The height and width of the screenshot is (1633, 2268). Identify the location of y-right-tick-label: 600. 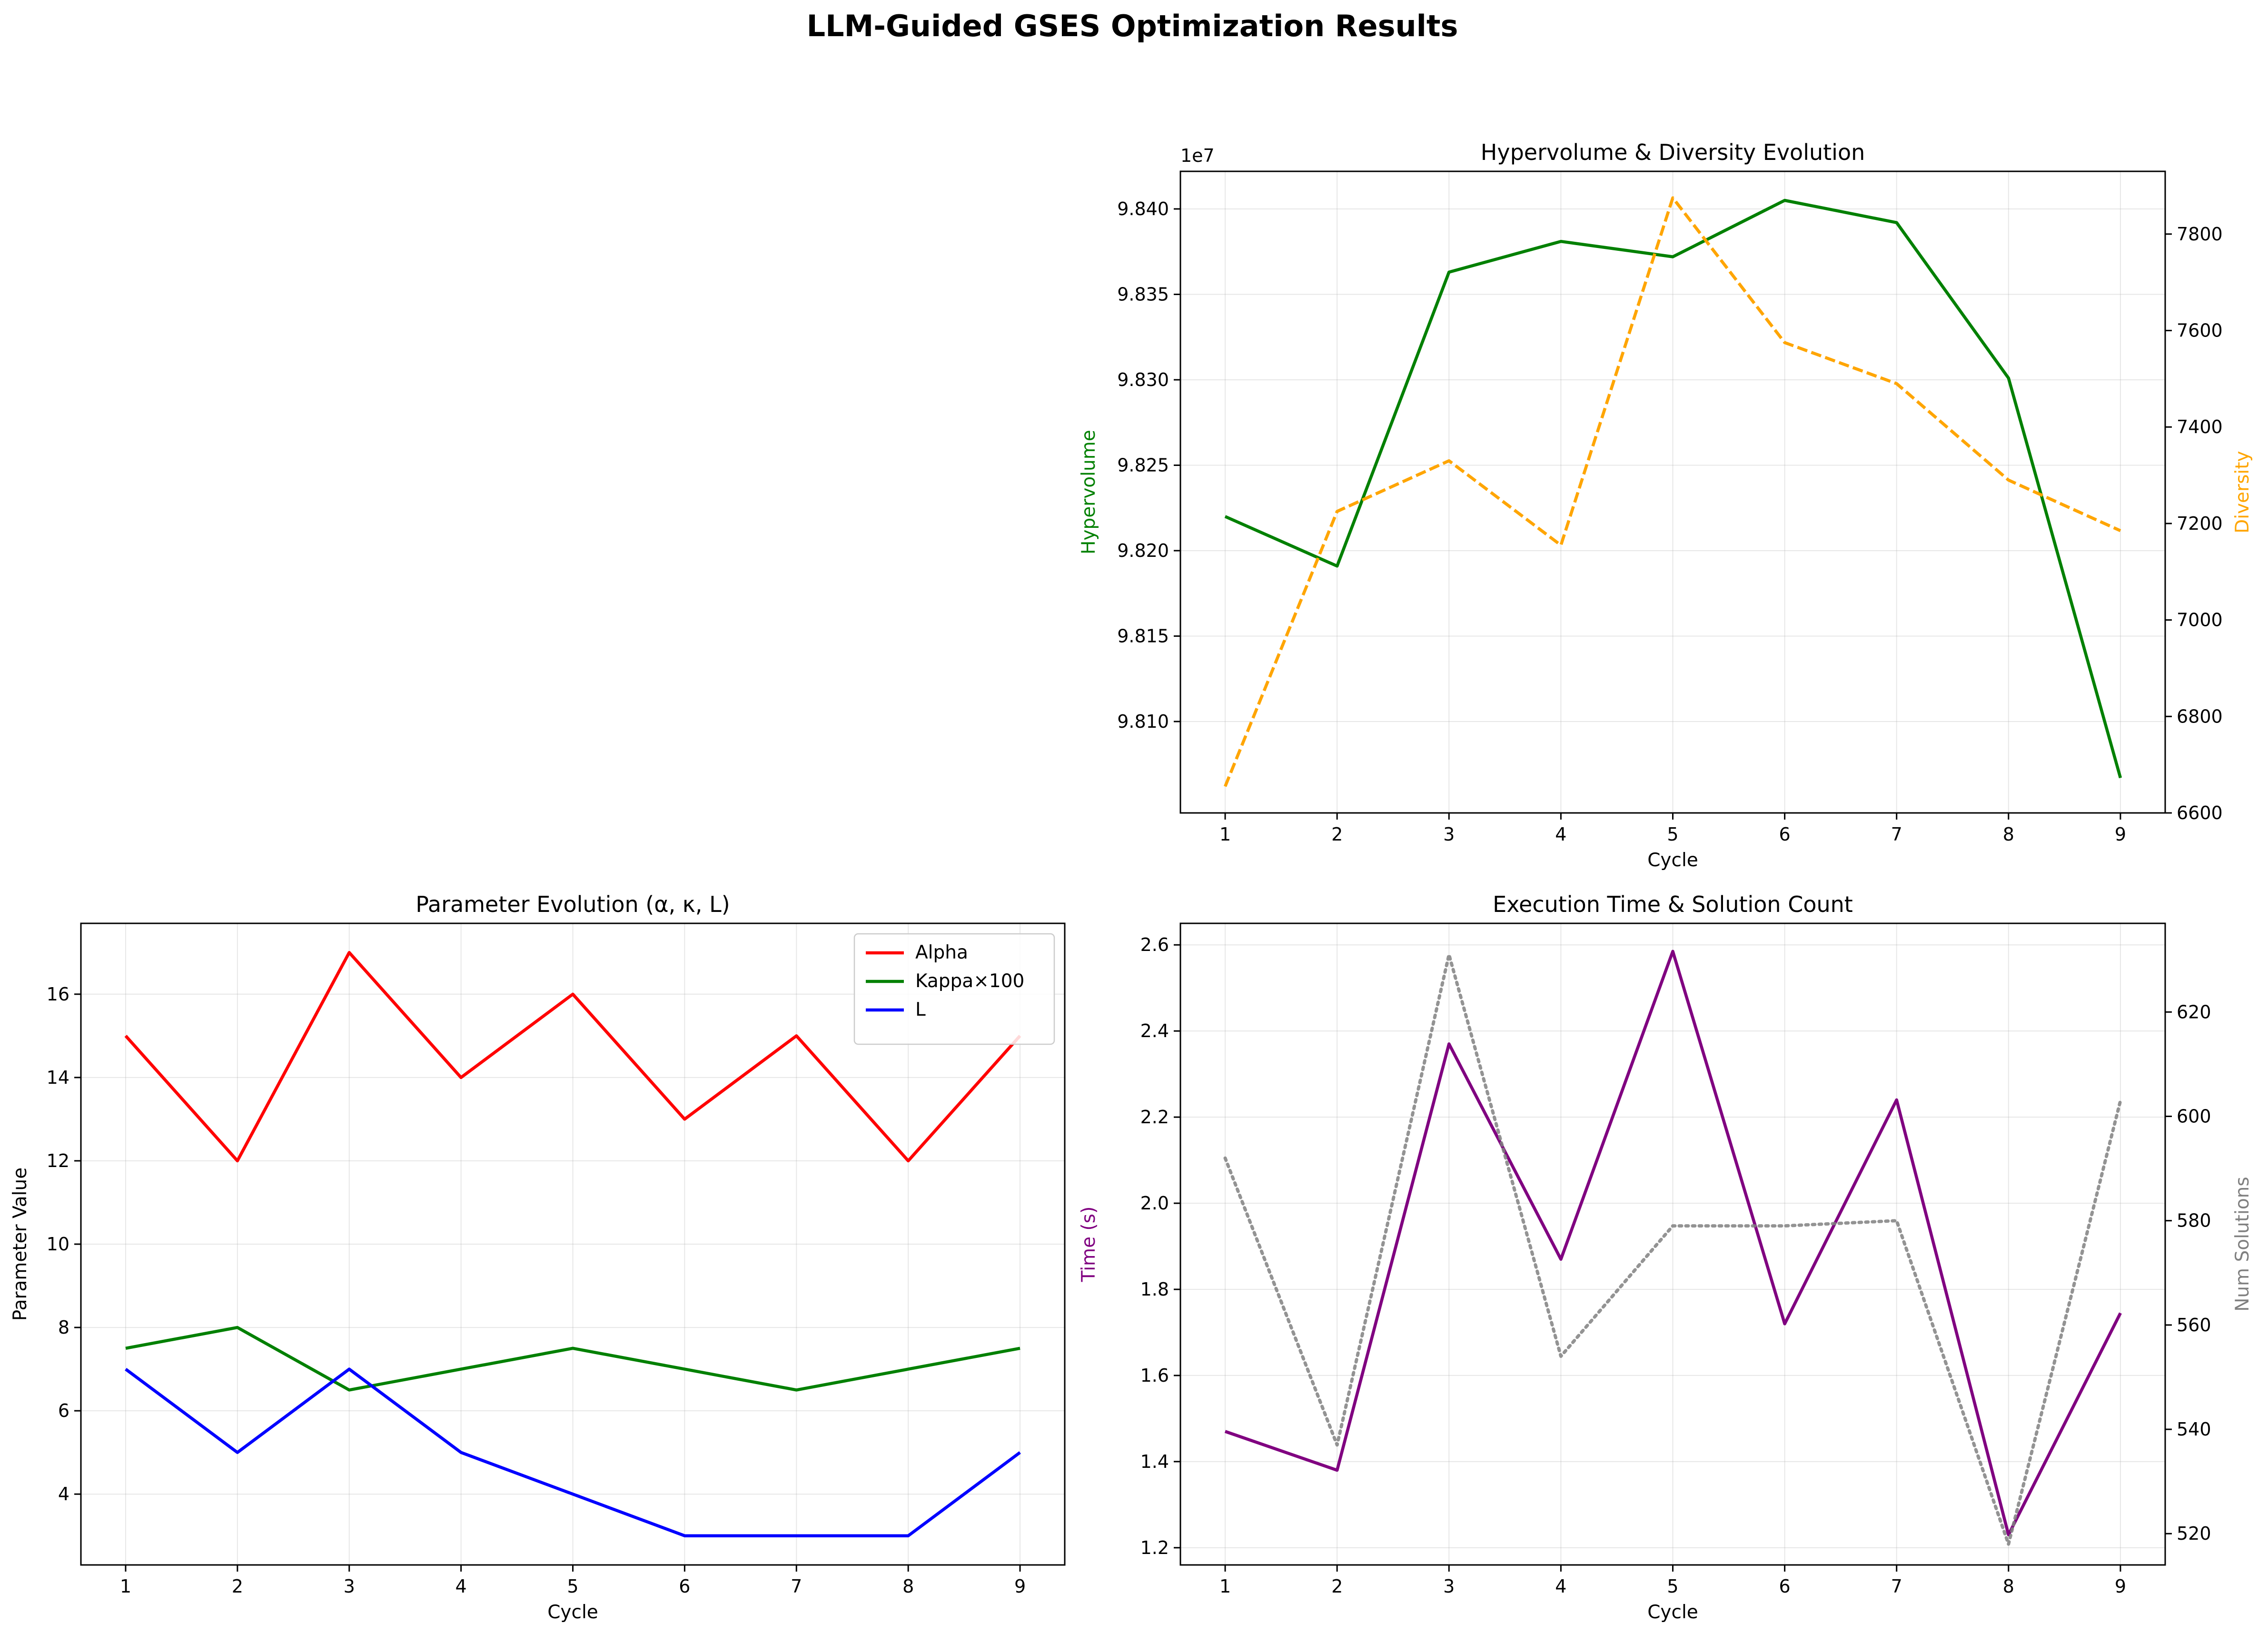
(2194, 1116).